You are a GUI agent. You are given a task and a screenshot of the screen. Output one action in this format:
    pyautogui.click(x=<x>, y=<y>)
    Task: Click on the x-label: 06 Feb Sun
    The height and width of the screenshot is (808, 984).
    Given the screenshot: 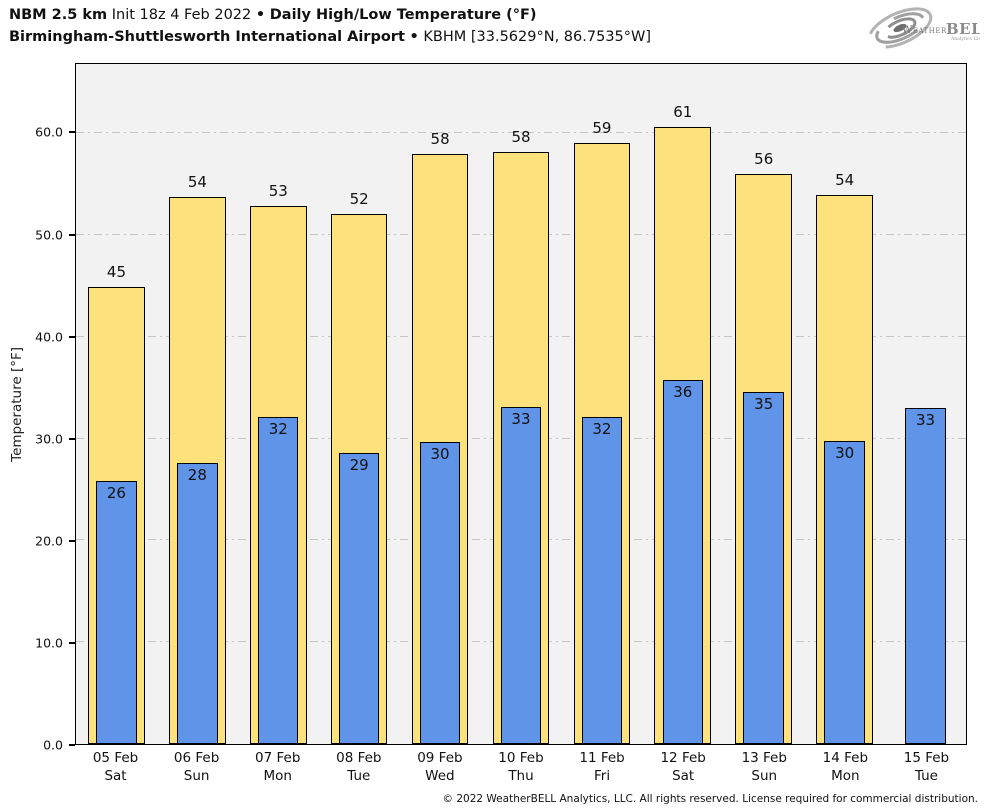 What is the action you would take?
    pyautogui.click(x=196, y=767)
    